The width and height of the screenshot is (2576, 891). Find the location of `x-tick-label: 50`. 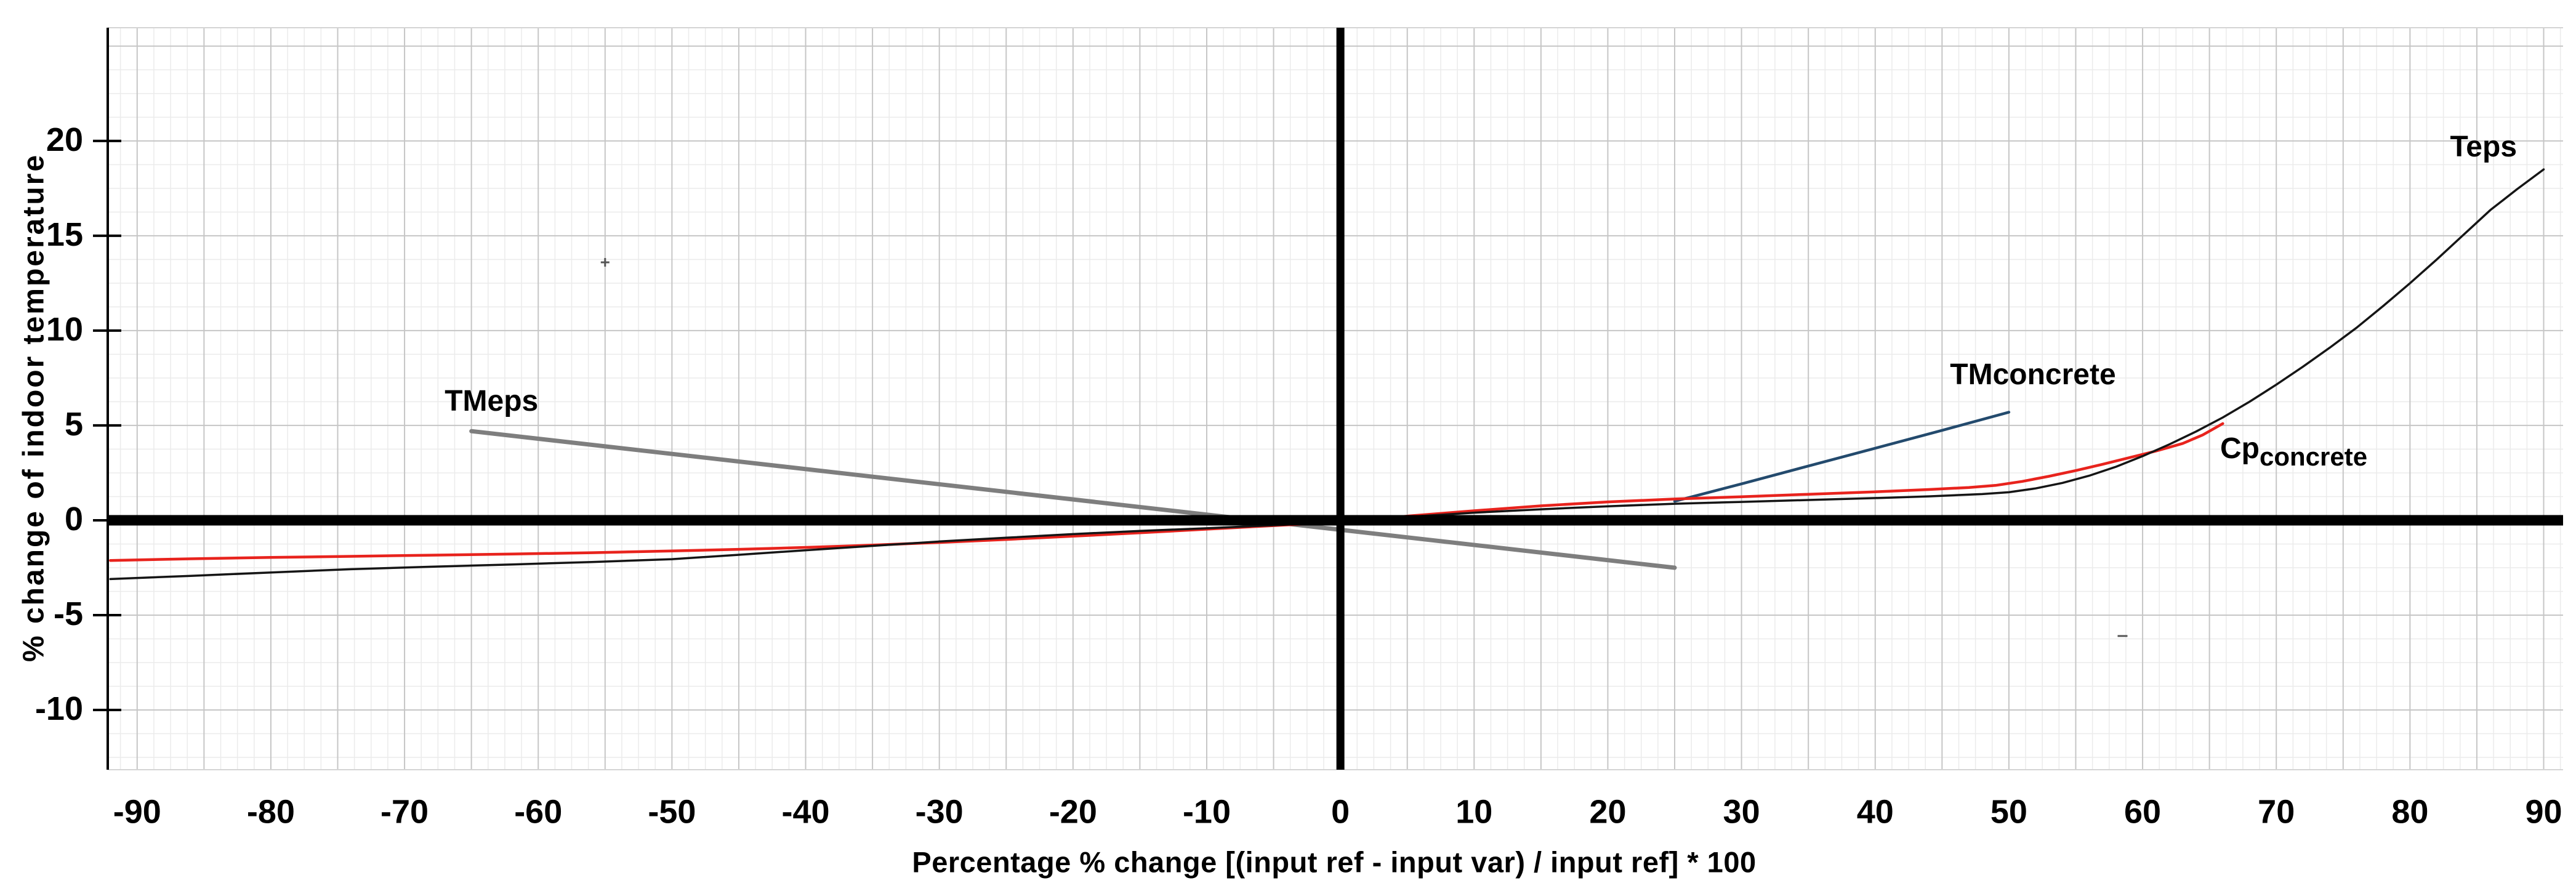

x-tick-label: 50 is located at coordinates (2008, 812).